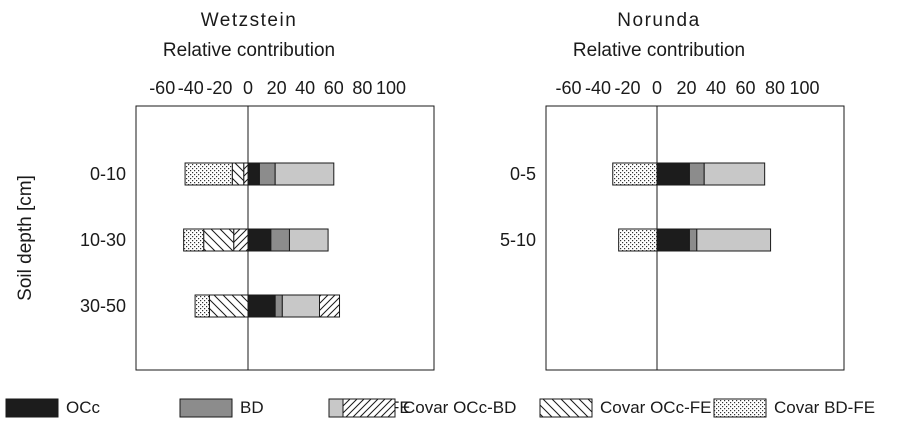  Describe the element at coordinates (108, 174) in the screenshot. I see `y-category-label: 0-10` at that location.